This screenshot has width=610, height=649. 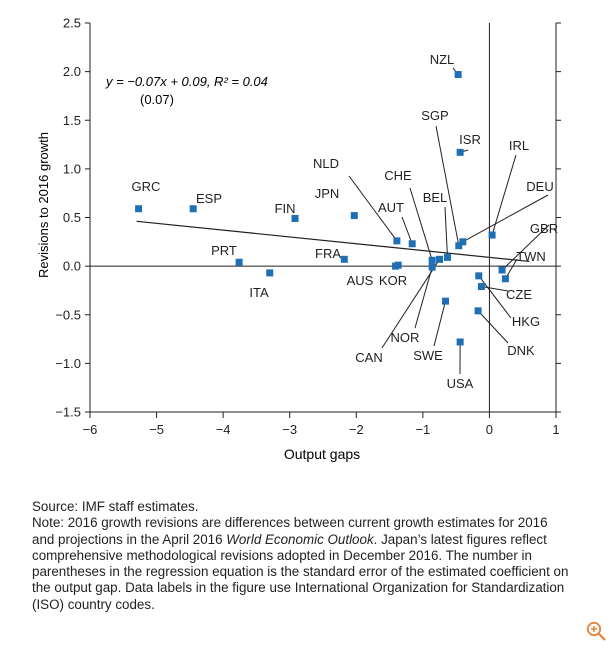 What do you see at coordinates (459, 246) in the screenshot?
I see `marker-sgp` at bounding box center [459, 246].